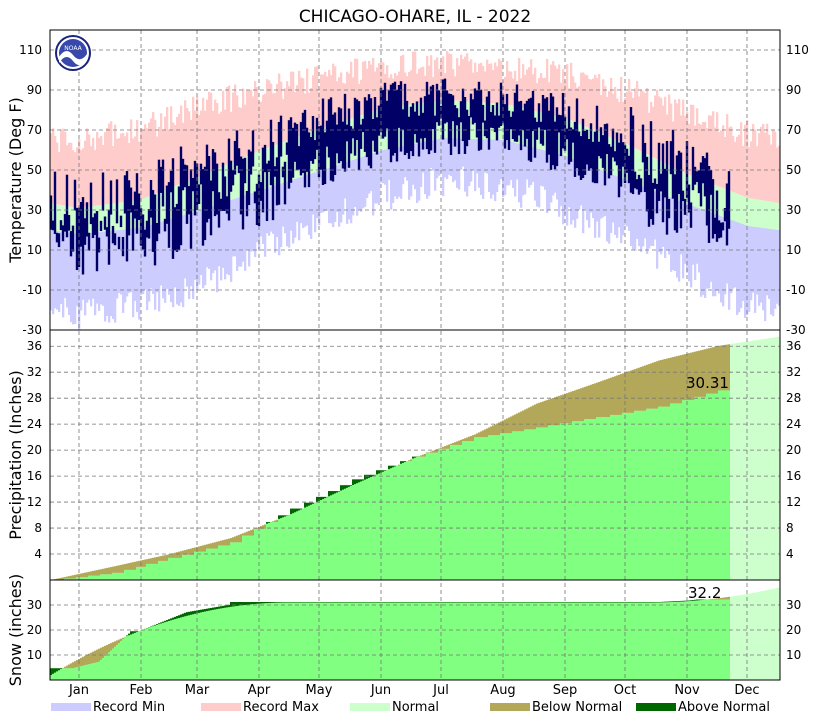 Image resolution: width=830 pixels, height=720 pixels. Describe the element at coordinates (415, 707) in the screenshot. I see `legend-label: Normal` at that location.